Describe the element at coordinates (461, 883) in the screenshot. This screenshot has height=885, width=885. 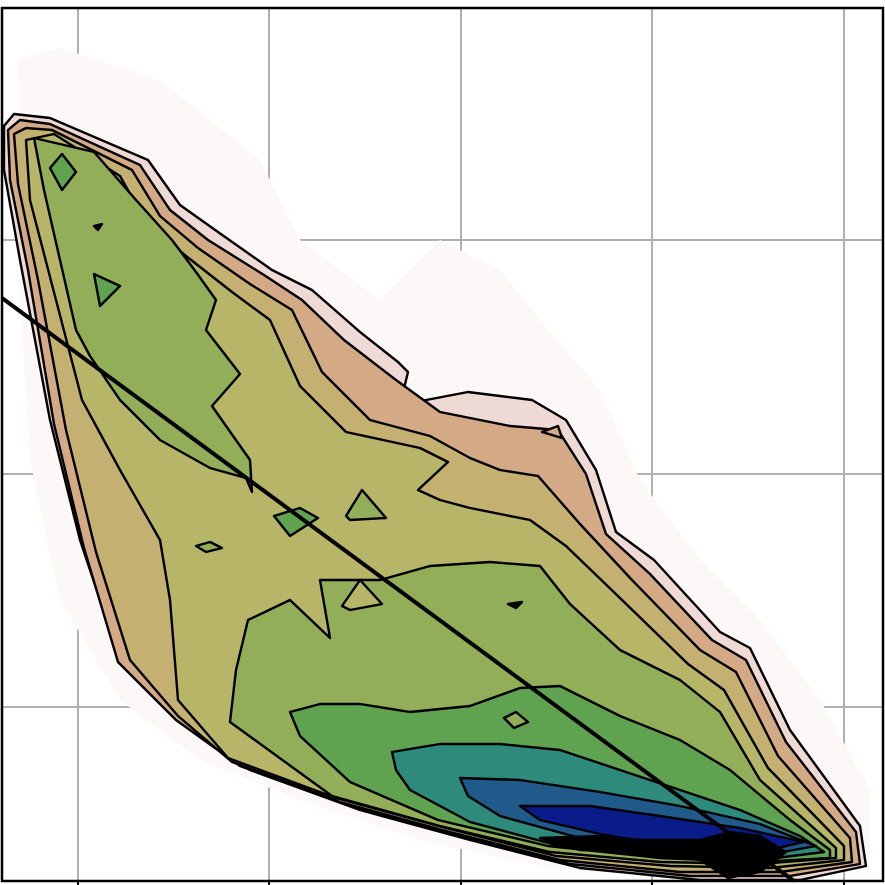
I see `tick-marks` at that location.